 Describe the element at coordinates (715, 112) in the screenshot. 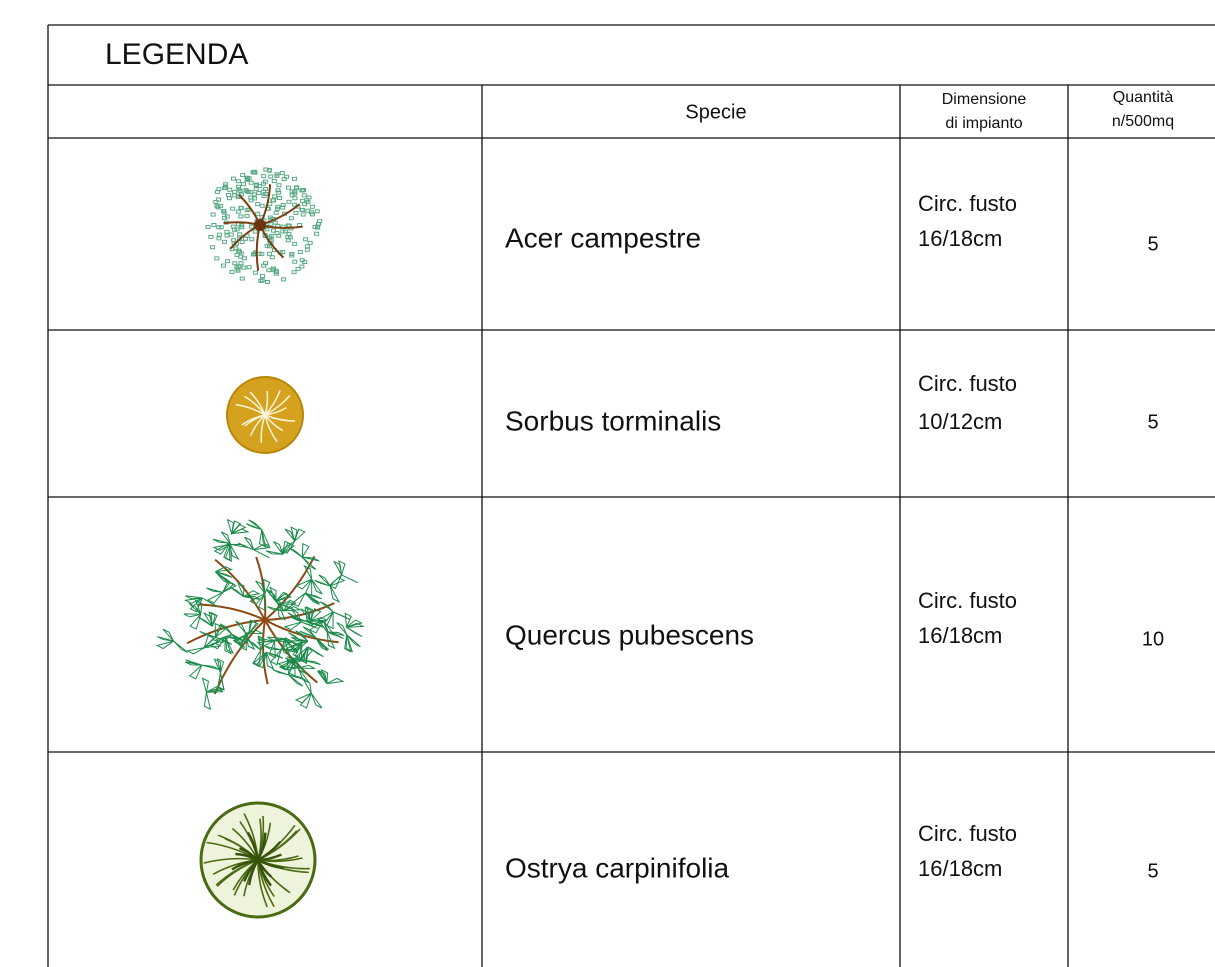

I see `column-header: Specie` at that location.